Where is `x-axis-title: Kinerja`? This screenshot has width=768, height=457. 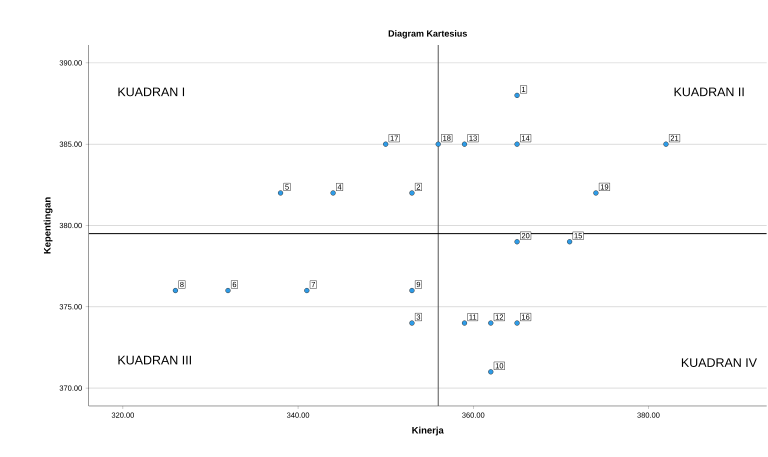 x-axis-title: Kinerja is located at coordinates (428, 431).